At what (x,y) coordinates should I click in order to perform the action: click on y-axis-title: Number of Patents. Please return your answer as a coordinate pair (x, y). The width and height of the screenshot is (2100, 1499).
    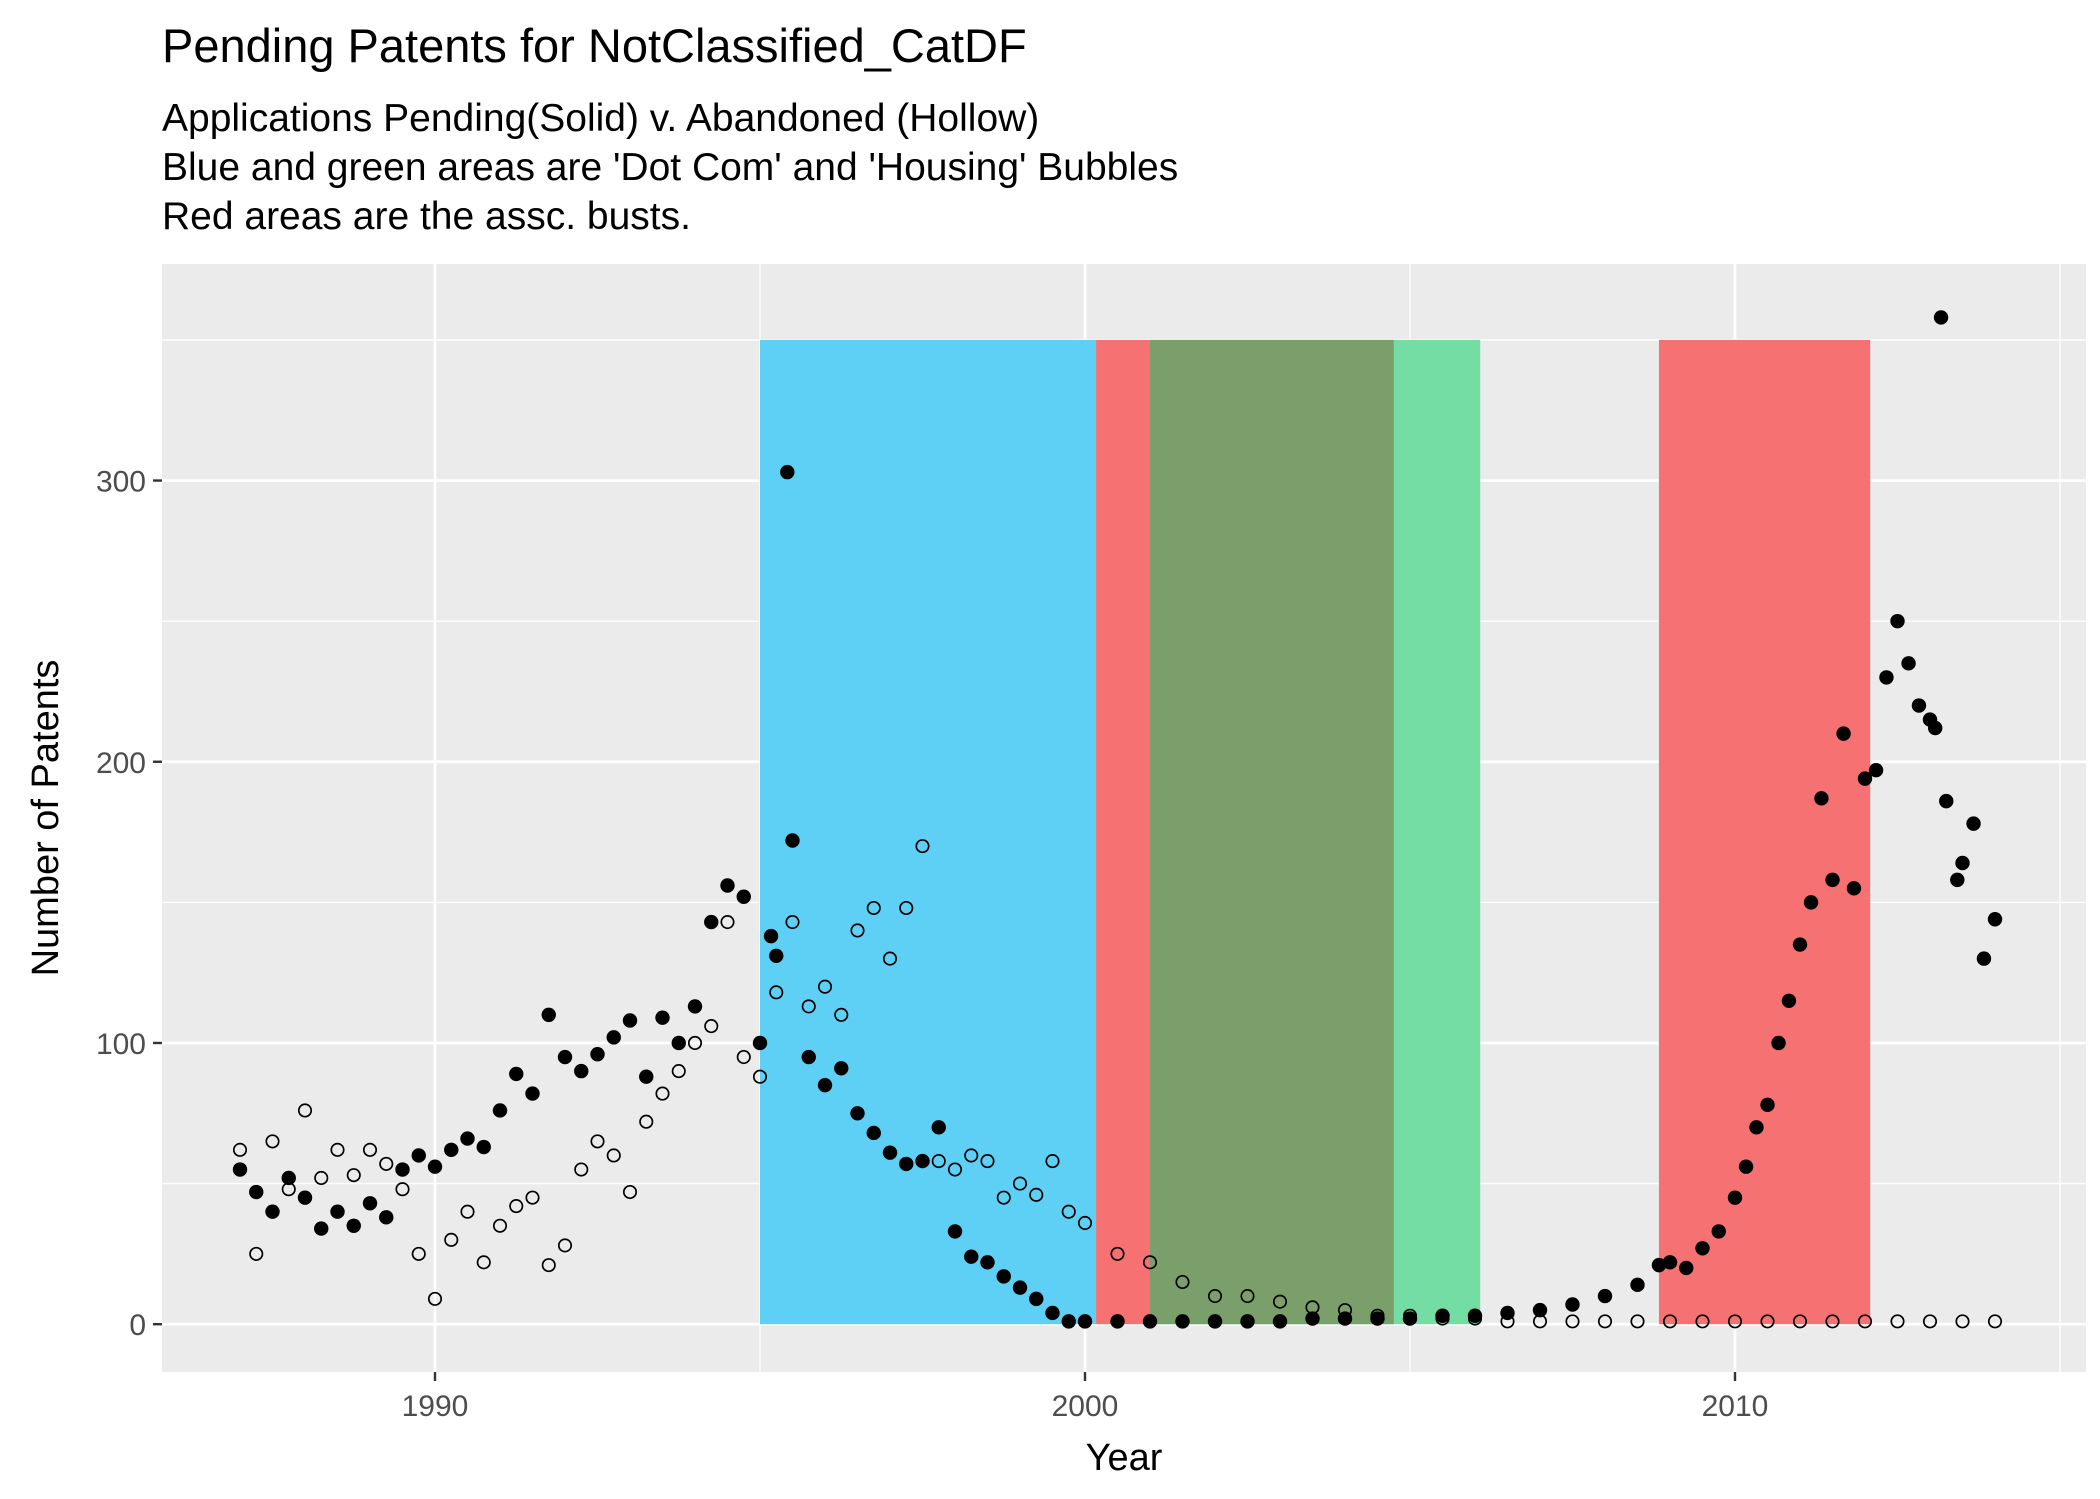
    Looking at the image, I should click on (46, 818).